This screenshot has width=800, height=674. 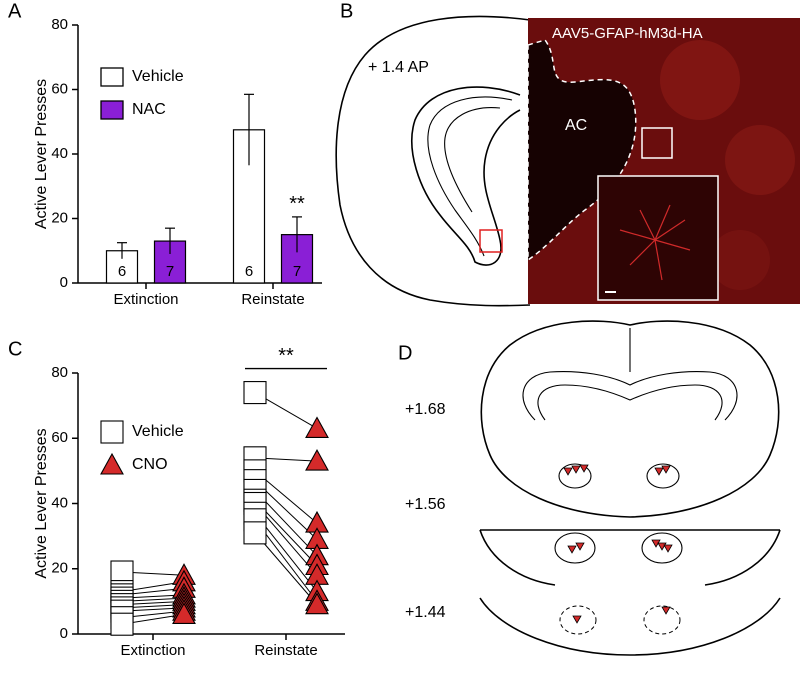 I want to click on construct-label: AAV5-GFAP-hM3d-HA, so click(x=627, y=33).